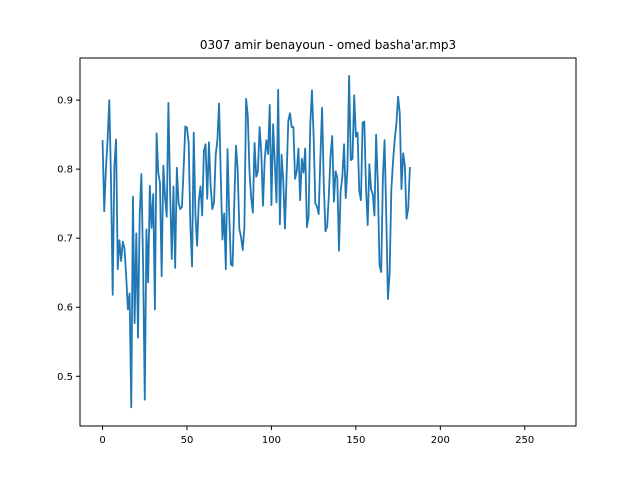  What do you see at coordinates (316, 436) in the screenshot?
I see `x-axis: 0 50 100 150 200 250` at bounding box center [316, 436].